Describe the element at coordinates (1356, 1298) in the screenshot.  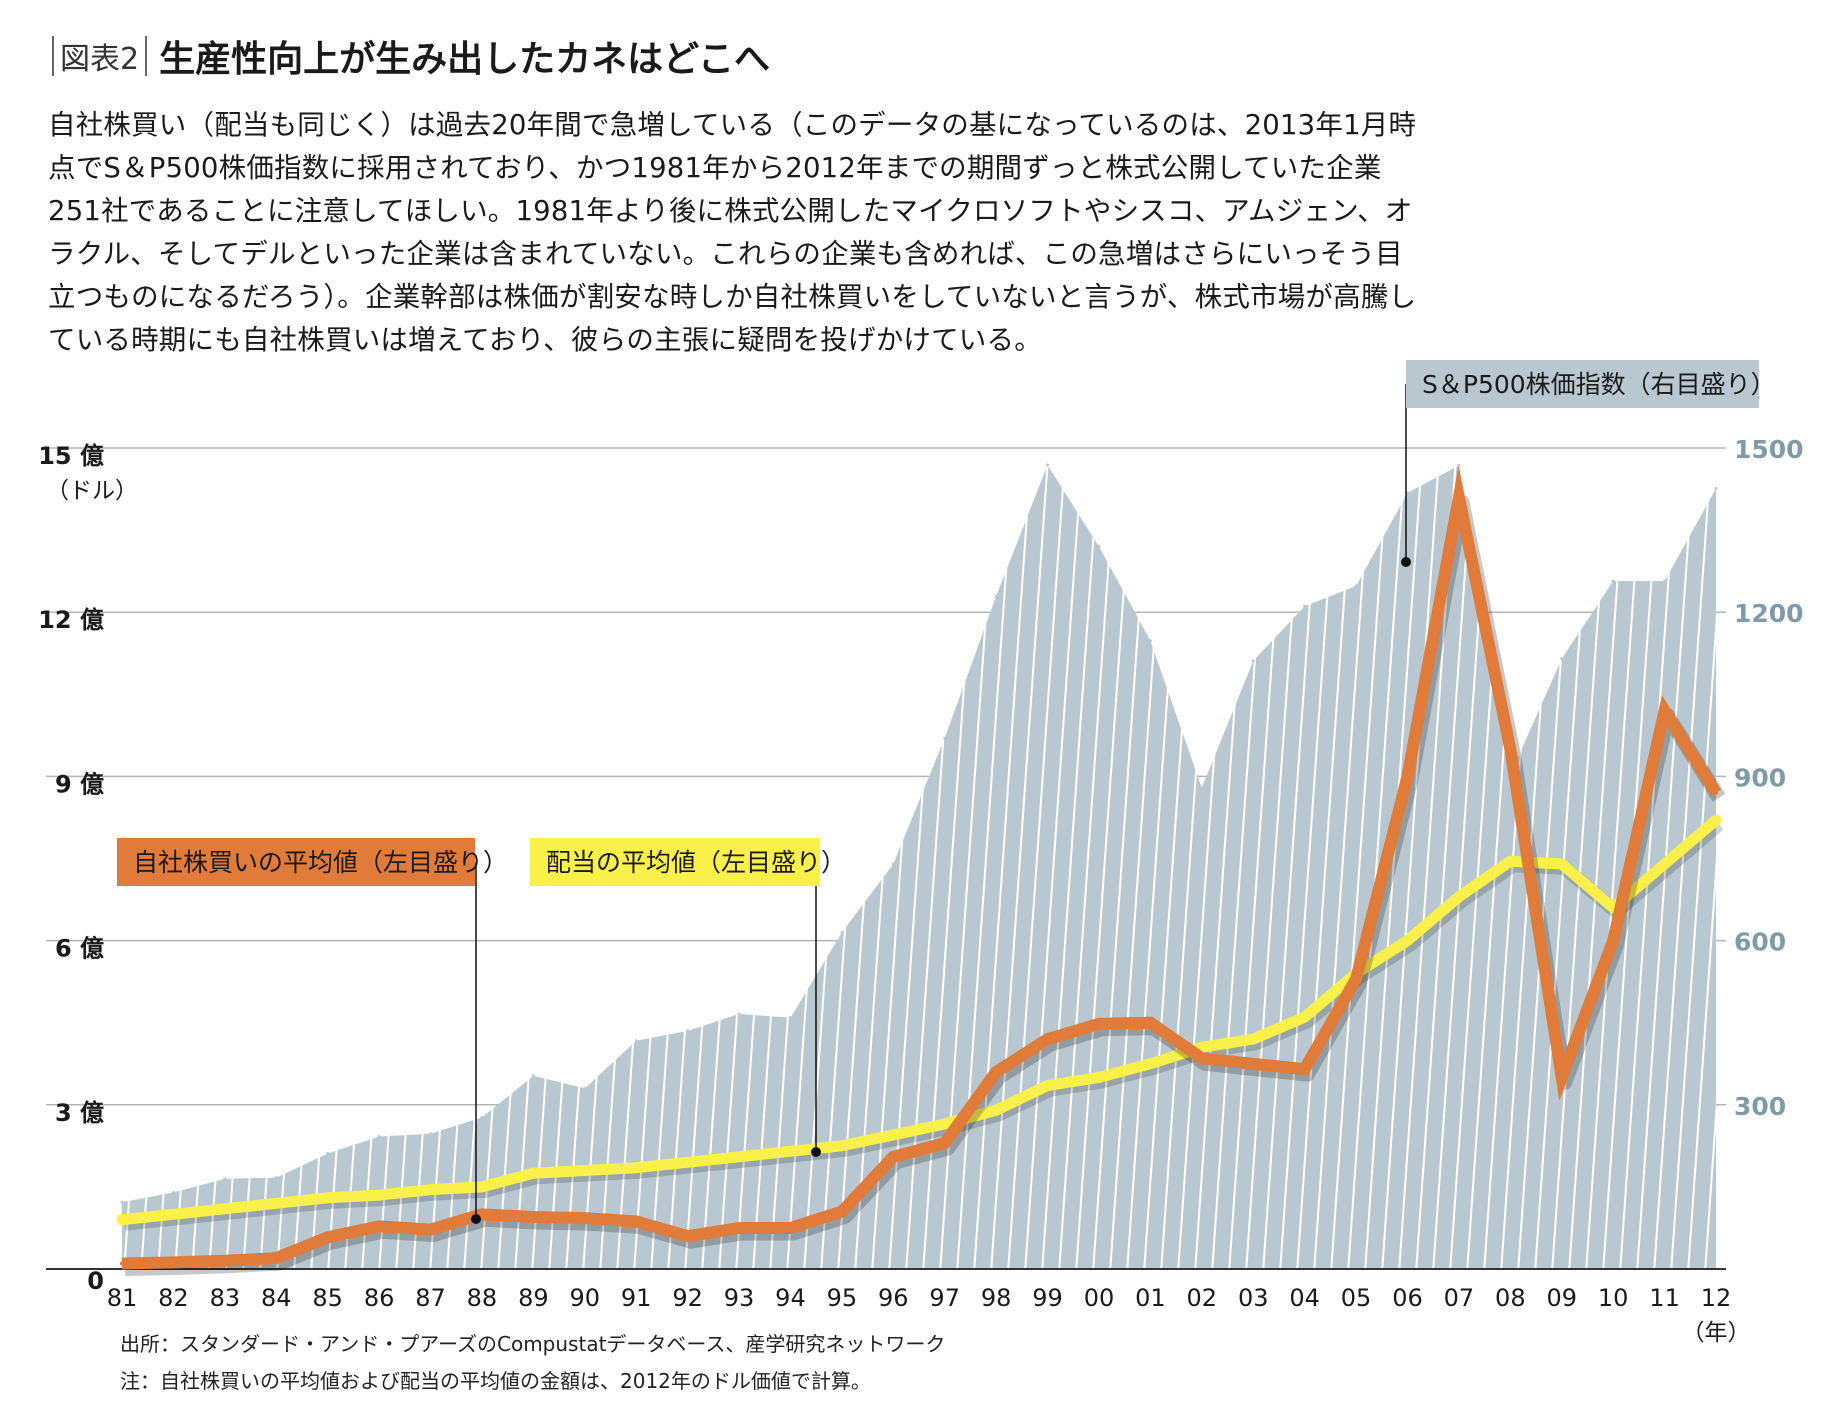
I see `x-axis-tick-label: 05` at that location.